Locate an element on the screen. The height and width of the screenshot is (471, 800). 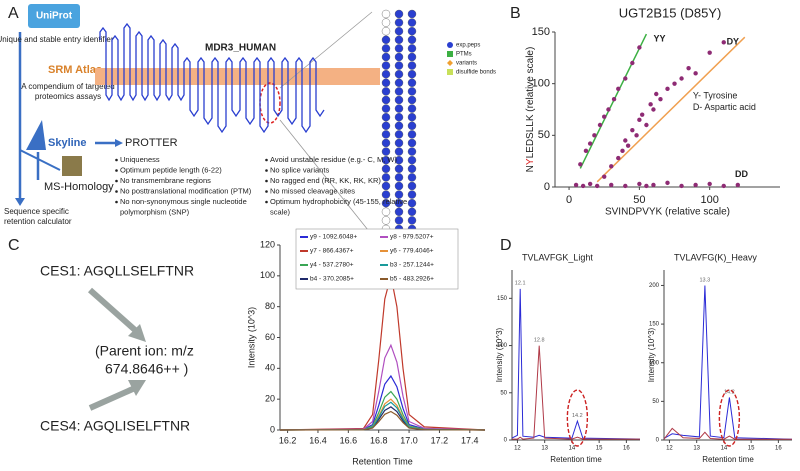
chart-title: TVLAVFGK_Light is located at coordinates (557, 257).